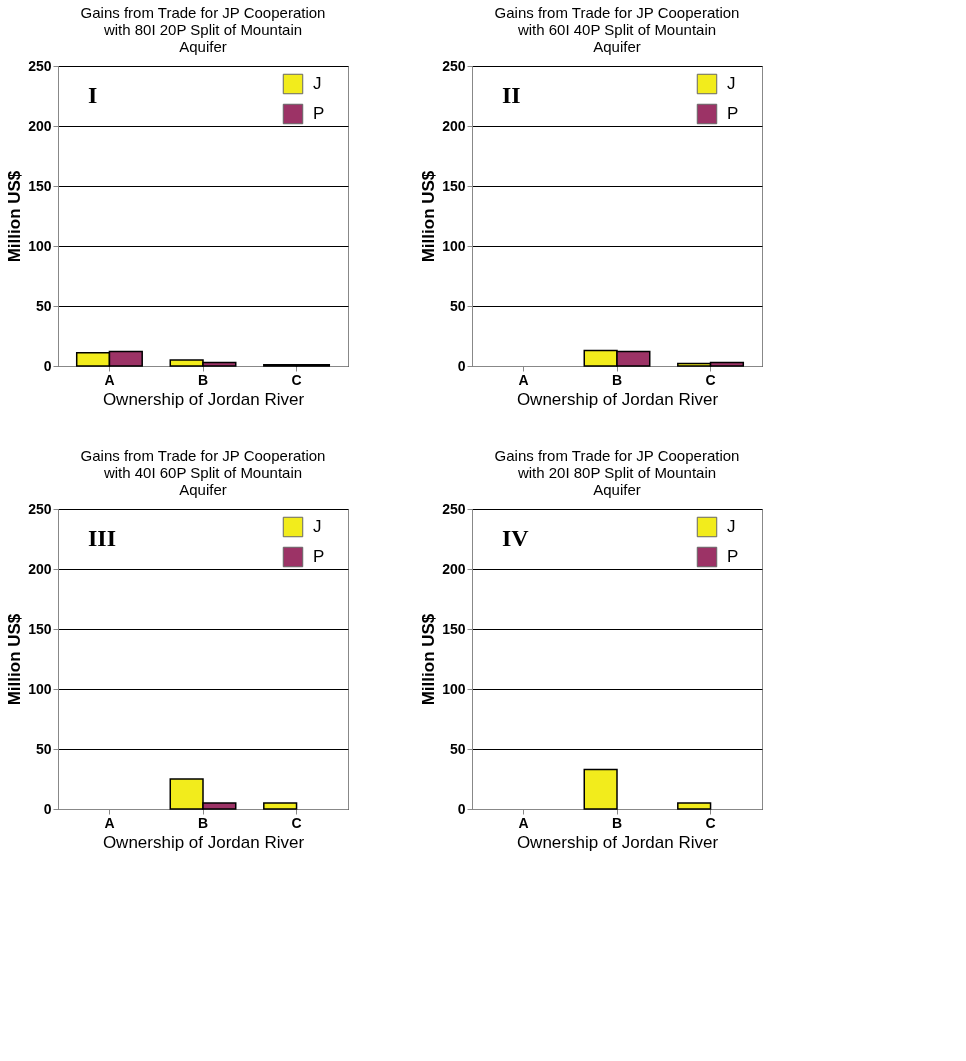  What do you see at coordinates (617, 29) in the screenshot?
I see `chart-title: Gains from Trade for JP Cooperation with 60I 40P Split of Mountain Aquifer` at bounding box center [617, 29].